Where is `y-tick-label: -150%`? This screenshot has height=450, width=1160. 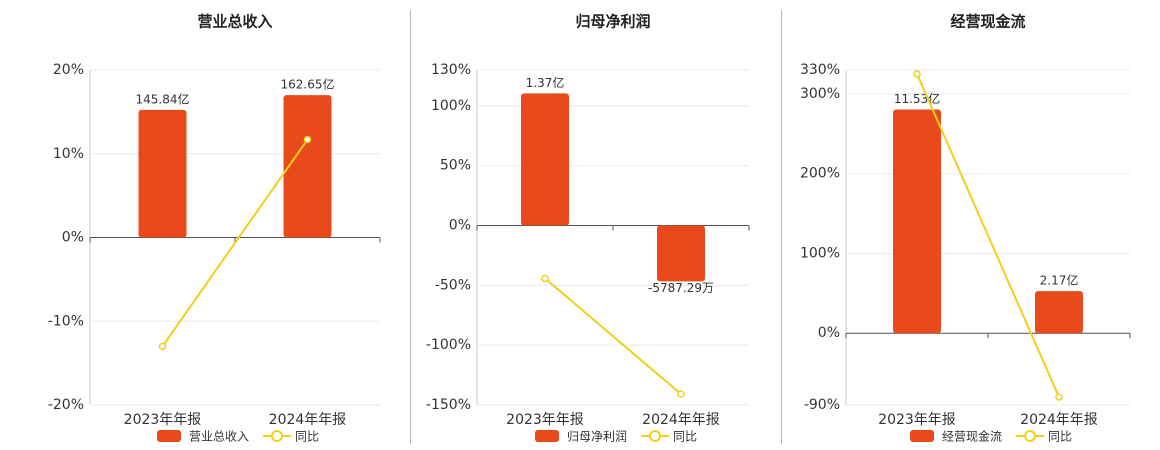
y-tick-label: -150% is located at coordinates (448, 405).